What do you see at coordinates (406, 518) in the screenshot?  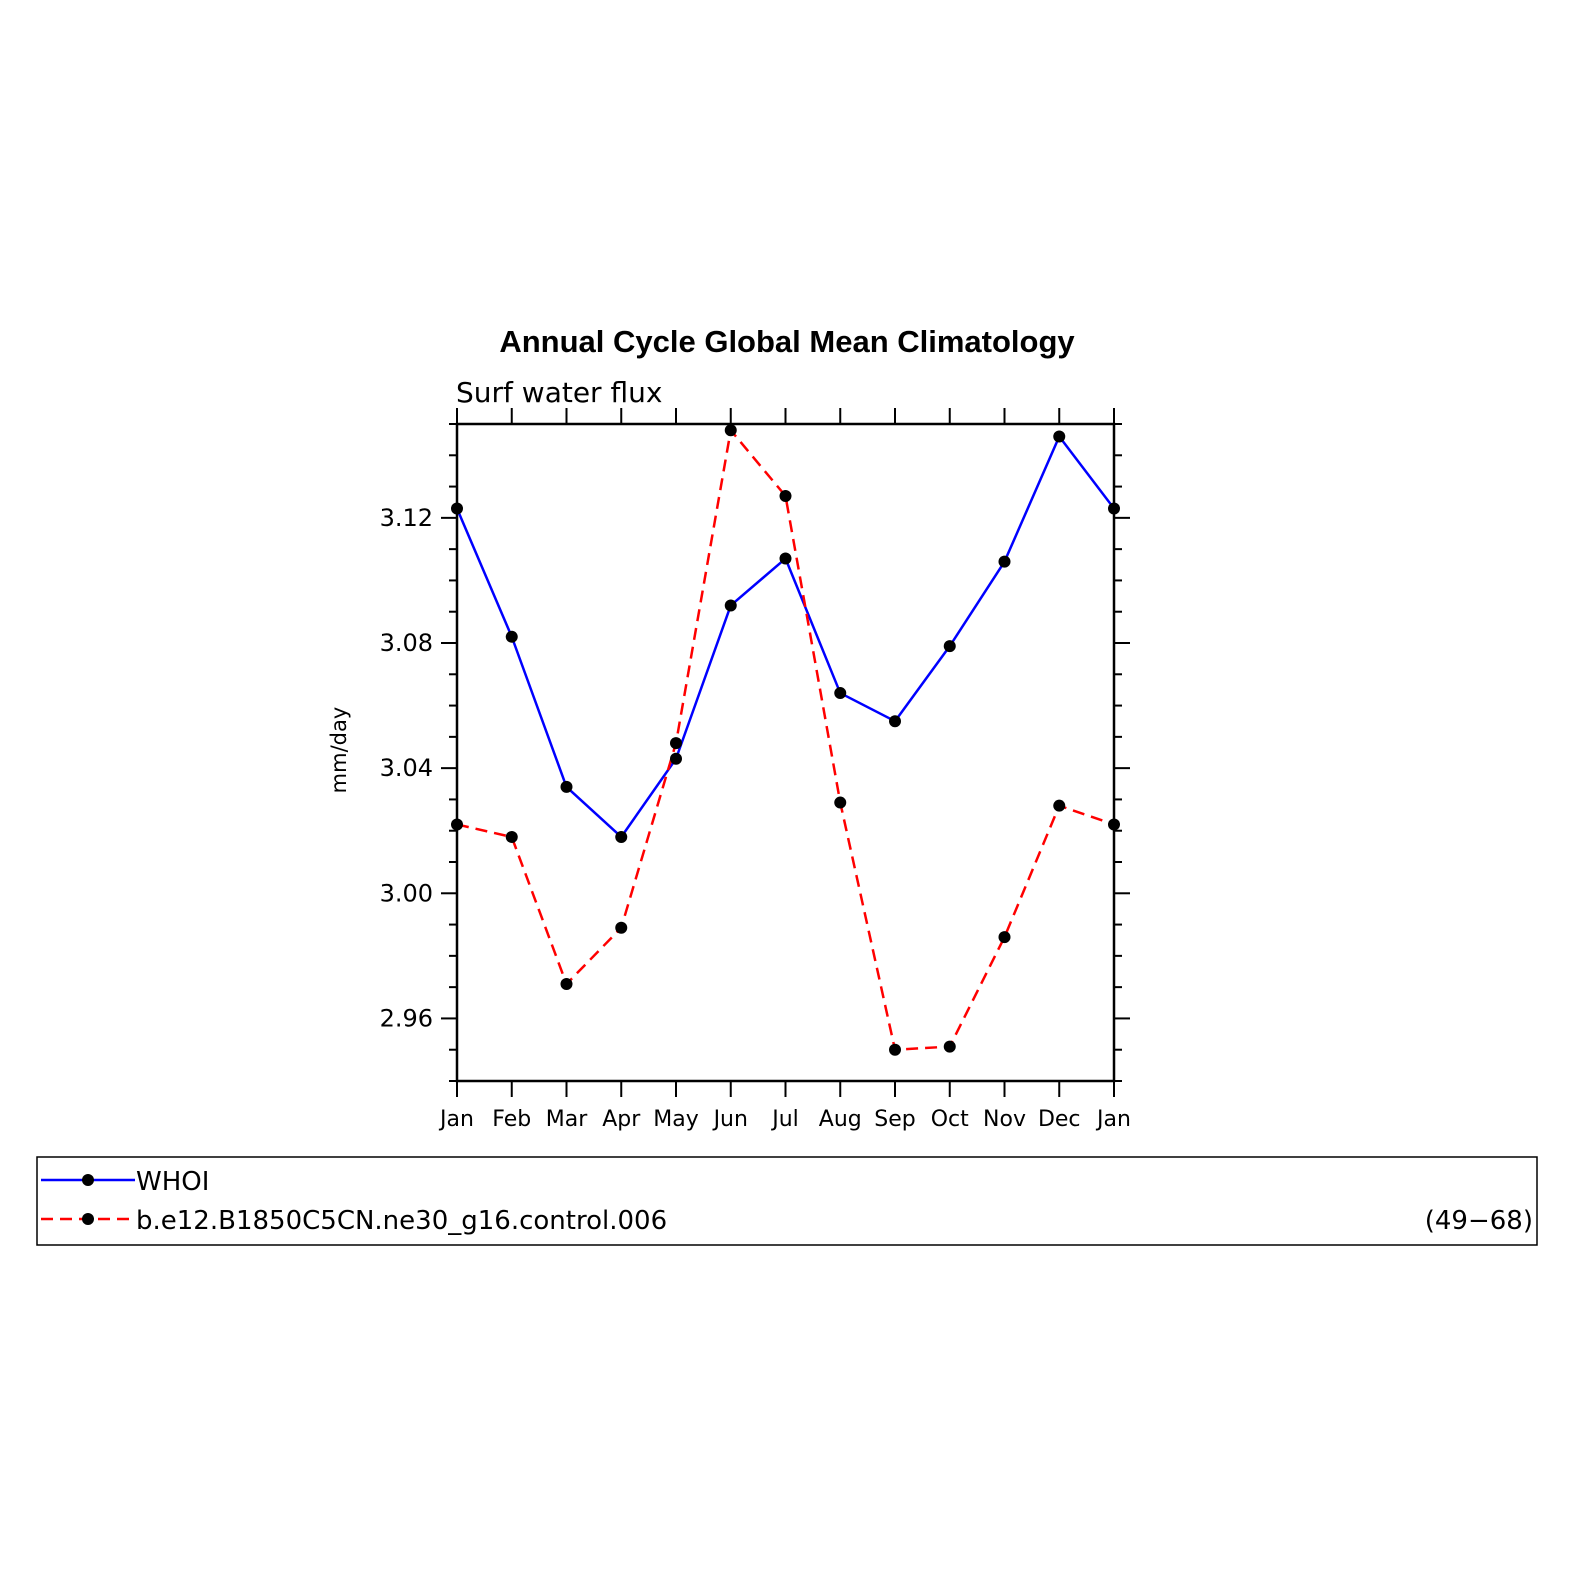 I see `y-tick-label: 3.12` at bounding box center [406, 518].